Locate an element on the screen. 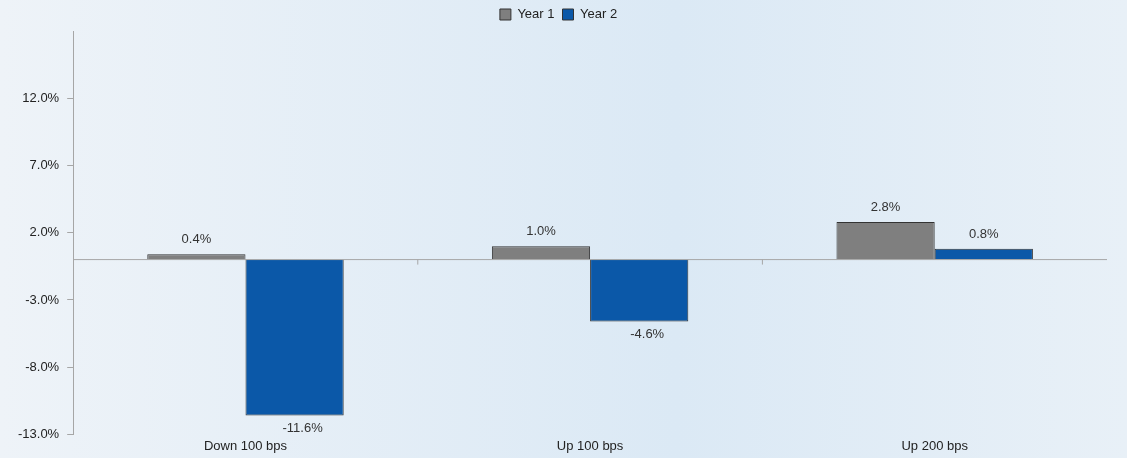 This screenshot has width=1127, height=458. x-tick-label: Up 100 bps is located at coordinates (590, 445).